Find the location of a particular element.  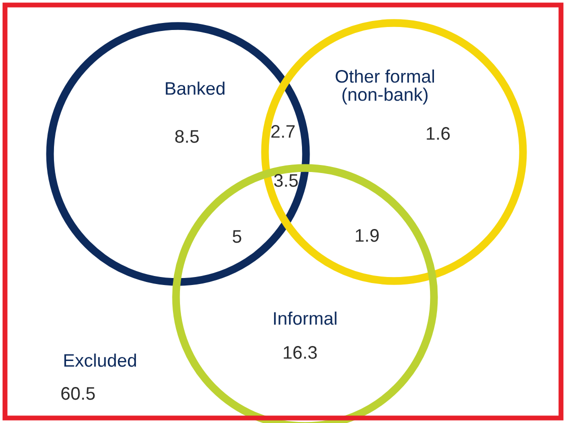

data-label: 16.3 is located at coordinates (300, 352).